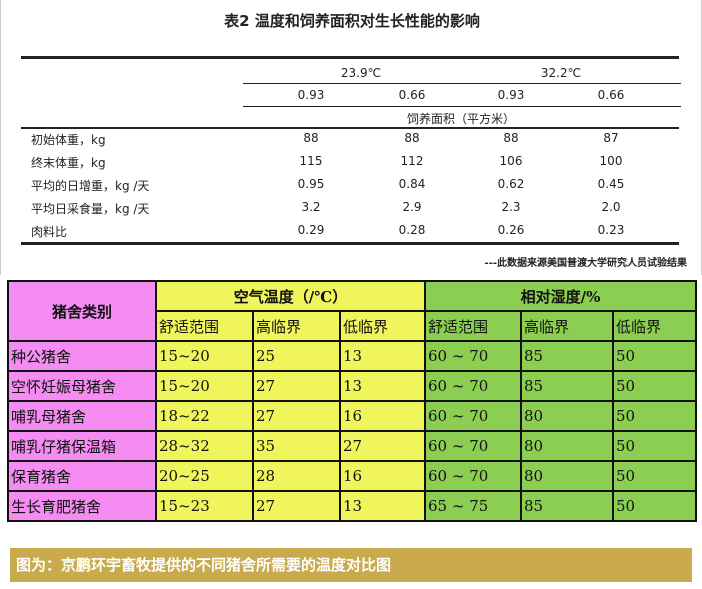  What do you see at coordinates (350, 57) in the screenshot?
I see `top-rule` at bounding box center [350, 57].